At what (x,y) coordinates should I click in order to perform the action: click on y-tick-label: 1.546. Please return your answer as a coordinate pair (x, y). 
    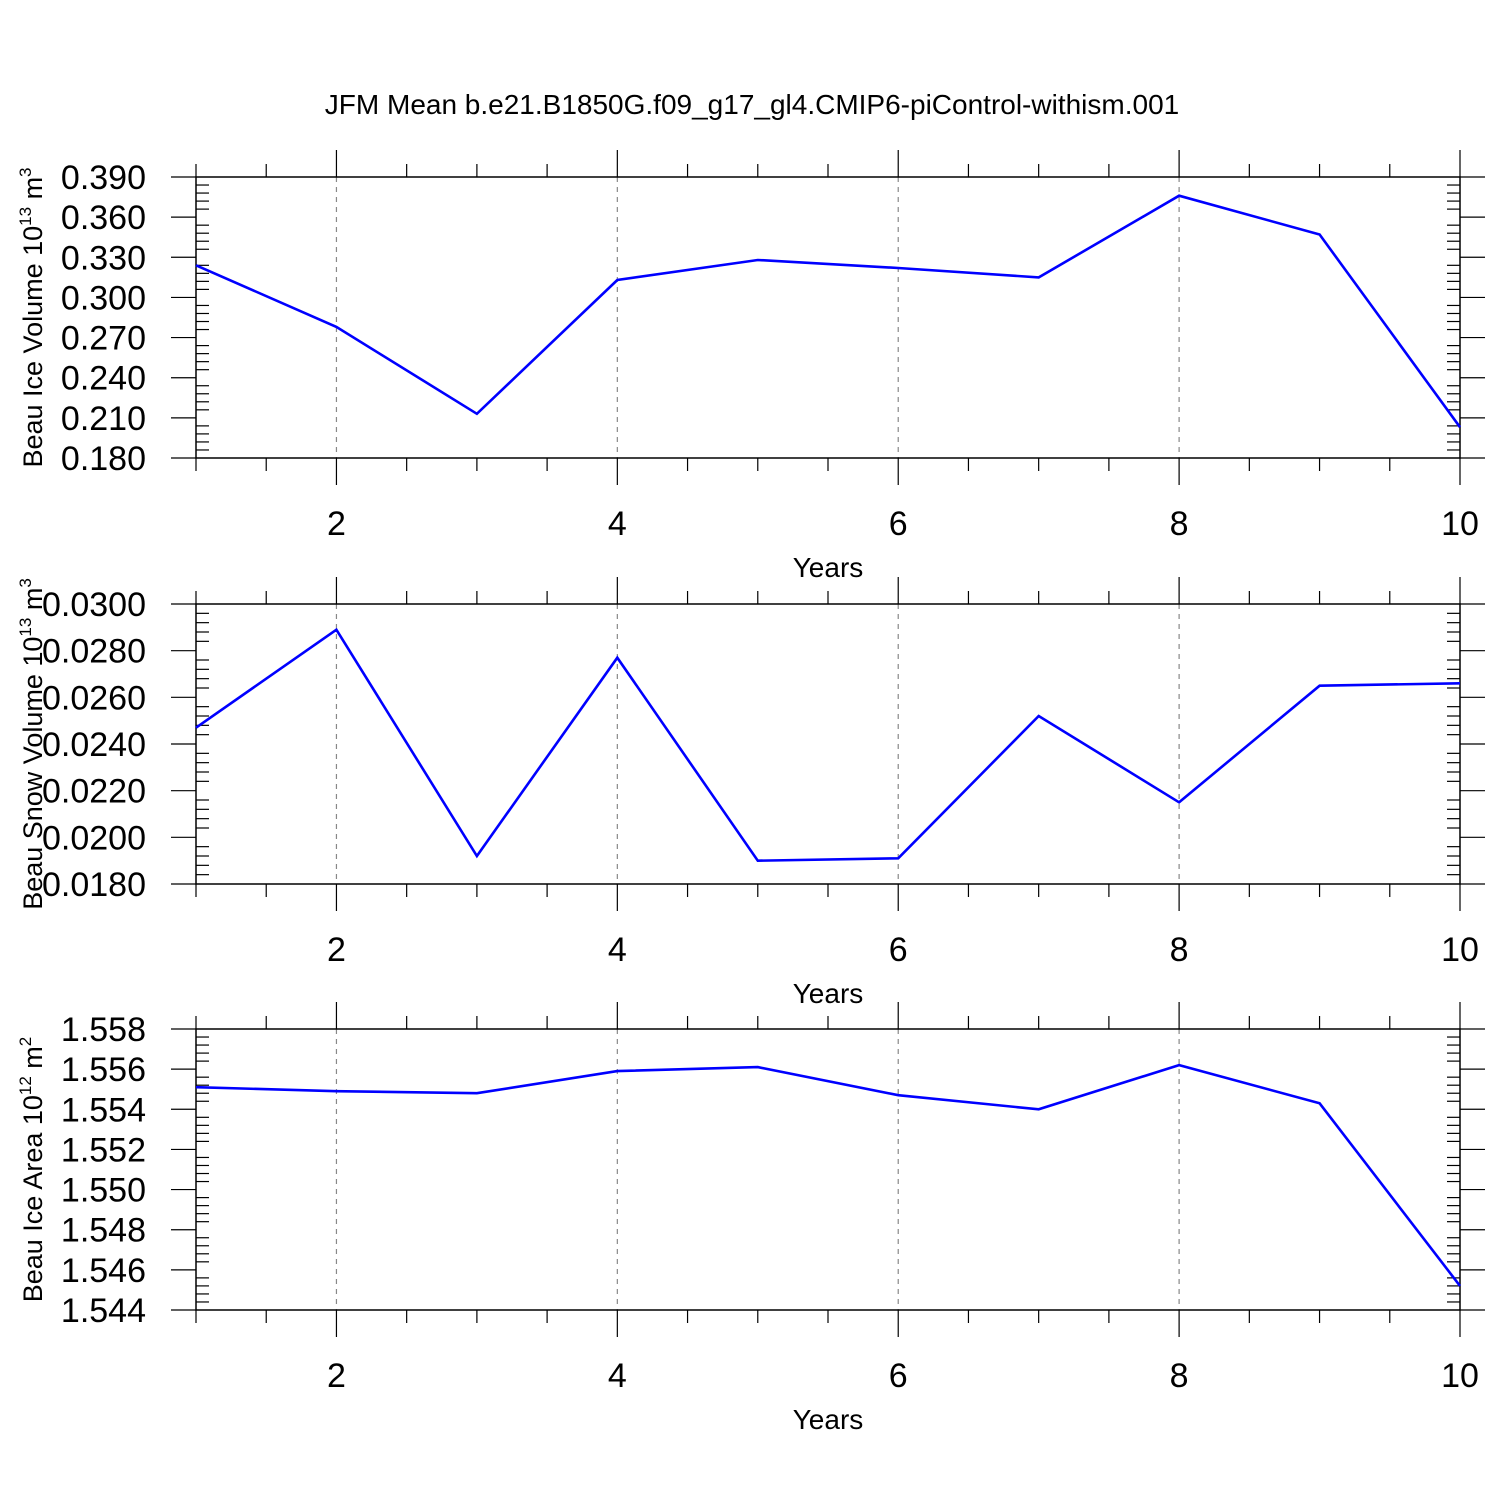
    Looking at the image, I should click on (103, 1271).